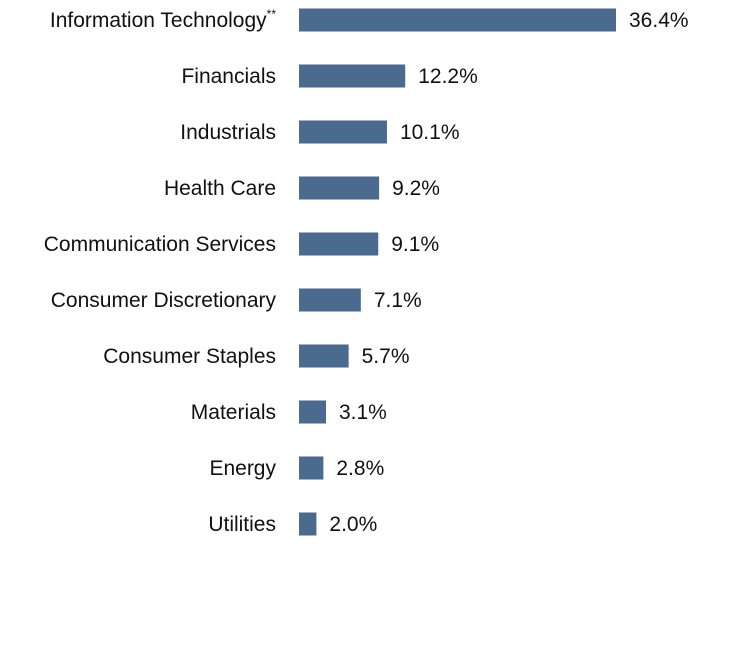  I want to click on category-label: Energy, so click(242, 468).